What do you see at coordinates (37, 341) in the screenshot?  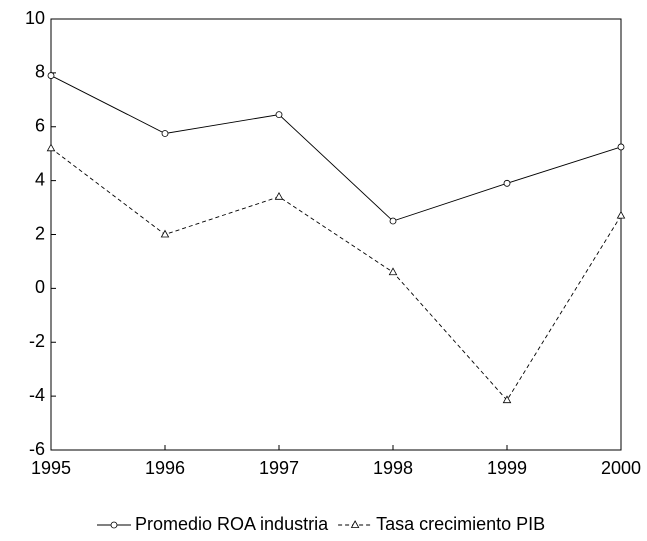 I see `y-tick-label: -2` at bounding box center [37, 341].